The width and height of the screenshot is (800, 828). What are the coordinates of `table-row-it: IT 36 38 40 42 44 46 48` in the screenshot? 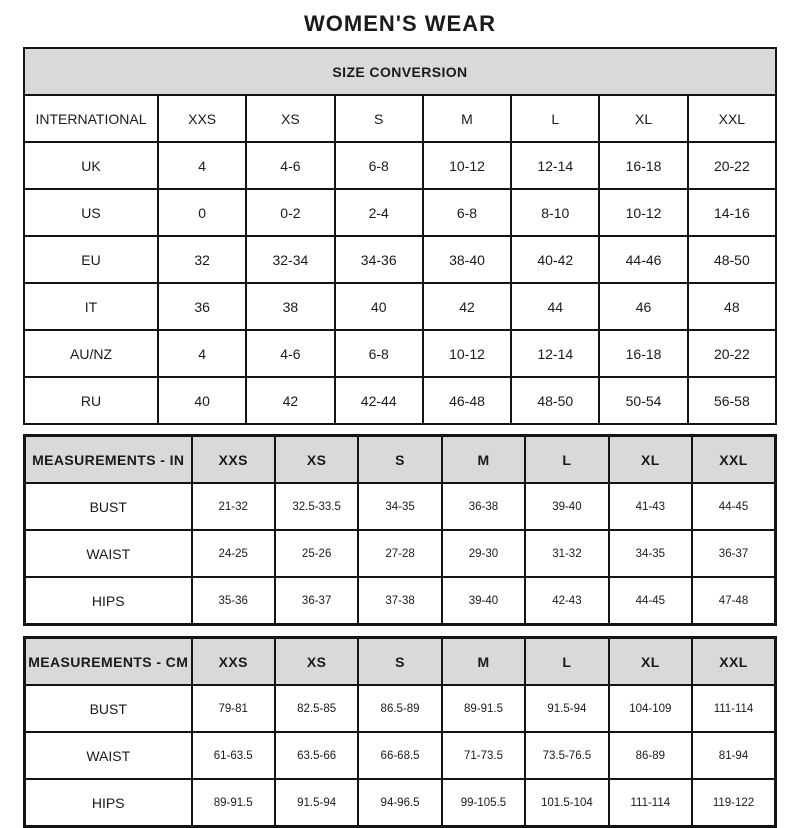 It's located at (400, 306).